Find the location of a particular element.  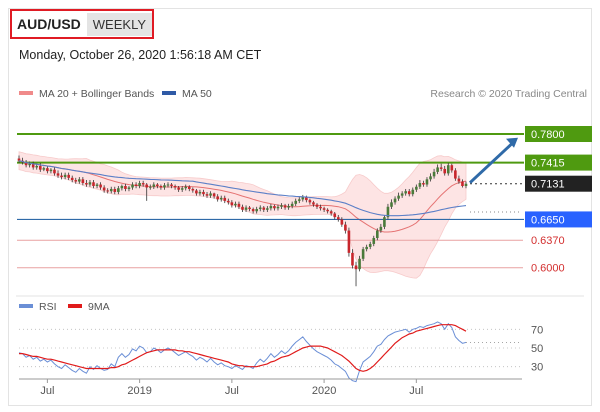

period-selector: WEEKLY is located at coordinates (119, 24).